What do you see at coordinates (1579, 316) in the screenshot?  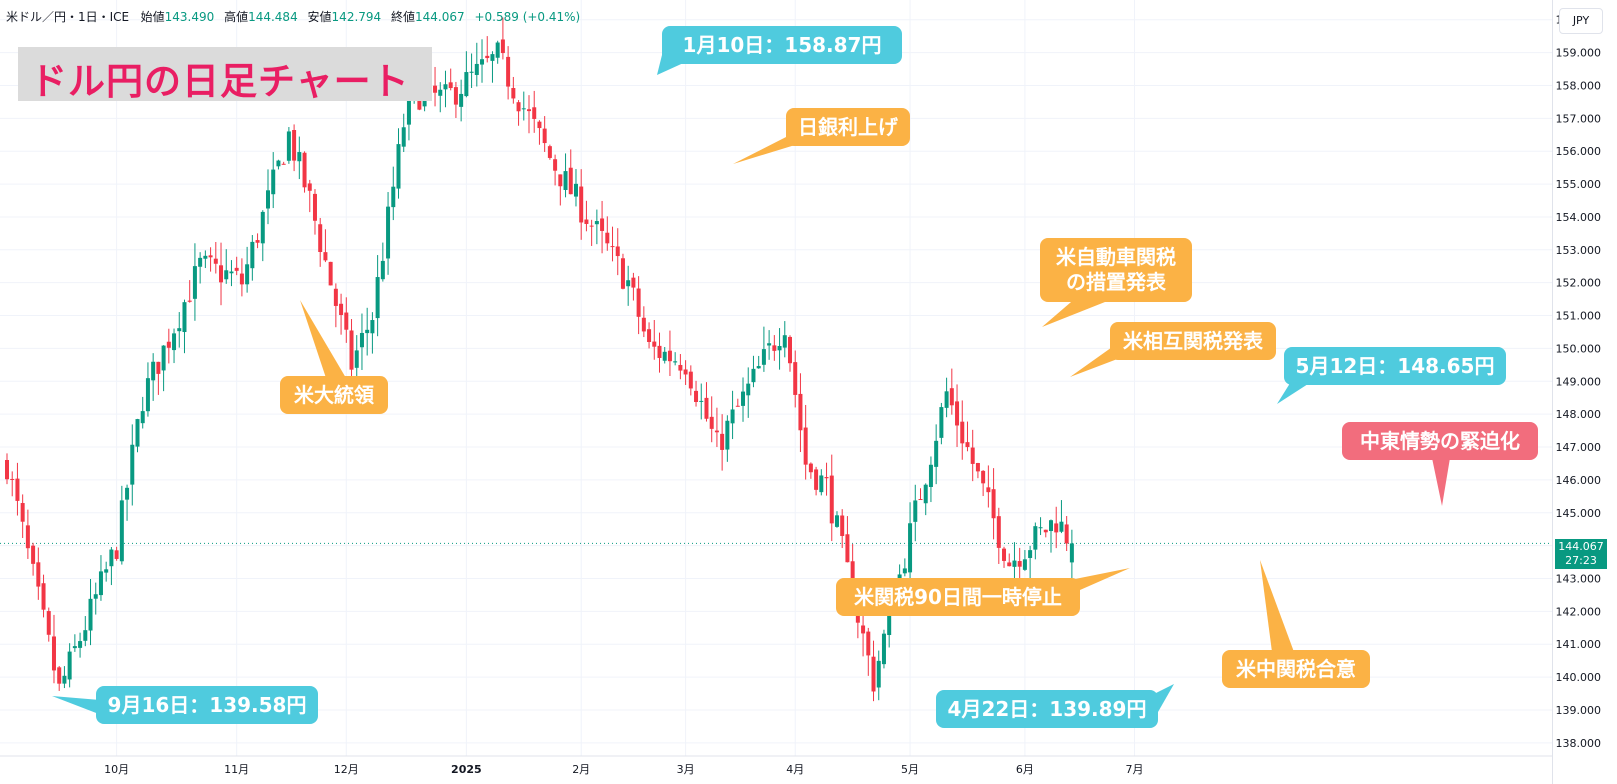 I see `y-tick-label: 151.000` at bounding box center [1579, 316].